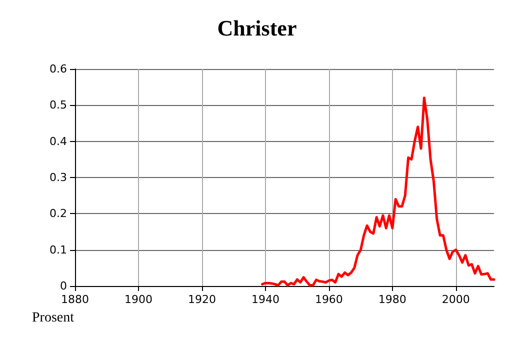 The width and height of the screenshot is (514, 343). What do you see at coordinates (456, 299) in the screenshot?
I see `x-tick-label: 2000` at bounding box center [456, 299].